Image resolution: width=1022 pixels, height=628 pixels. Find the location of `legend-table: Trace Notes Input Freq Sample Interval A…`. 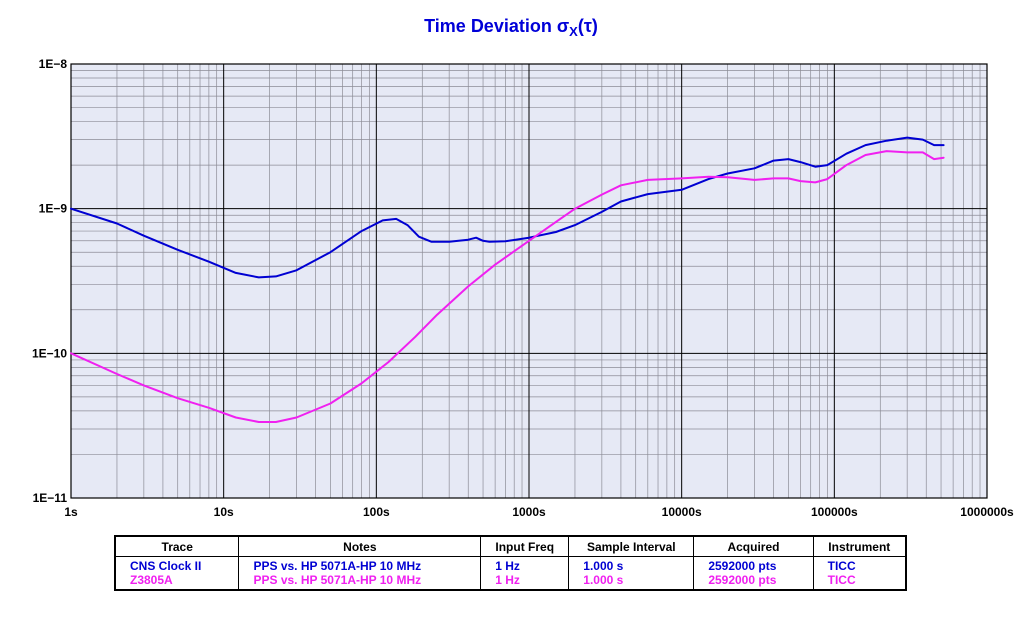

legend-table: Trace Notes Input Freq Sample Interval A… is located at coordinates (510, 563).